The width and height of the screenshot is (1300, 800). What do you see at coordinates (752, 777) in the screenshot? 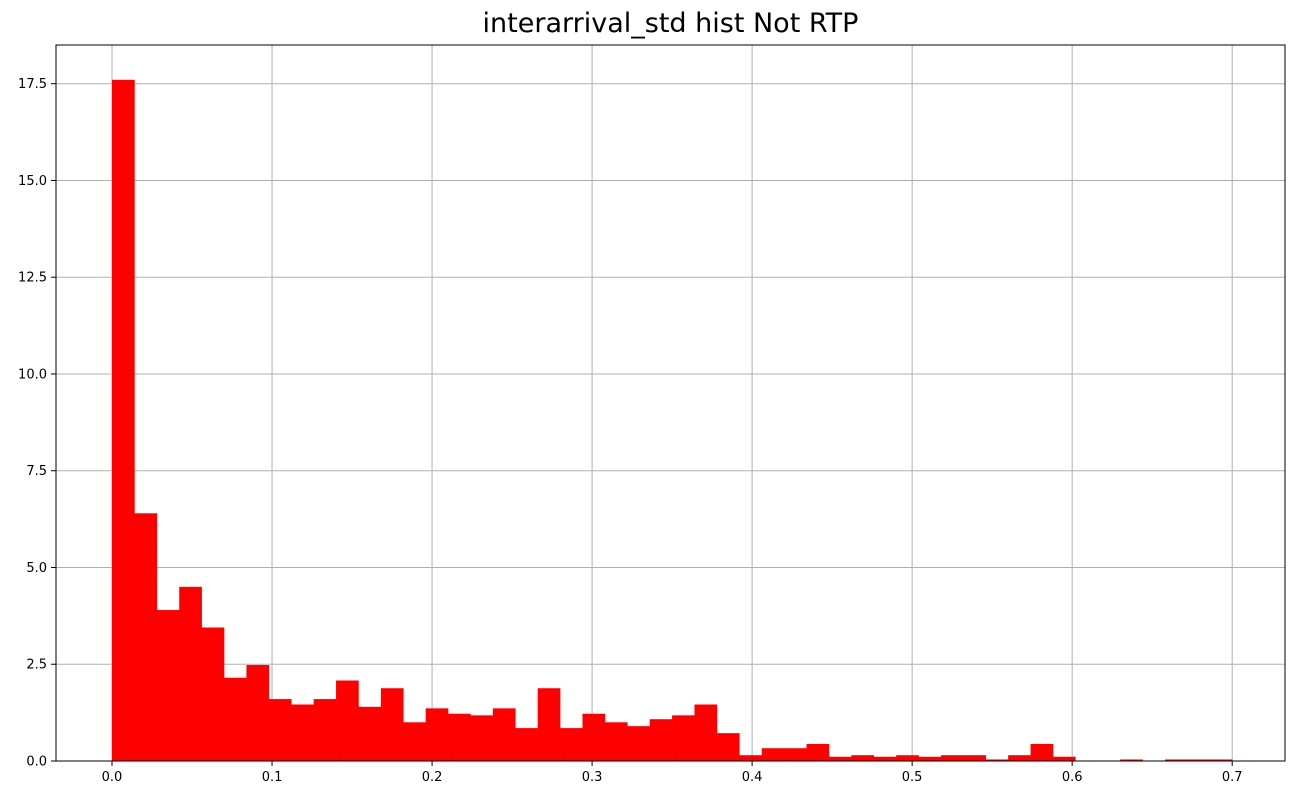
I see `x-tick-label: 0.4` at bounding box center [752, 777].